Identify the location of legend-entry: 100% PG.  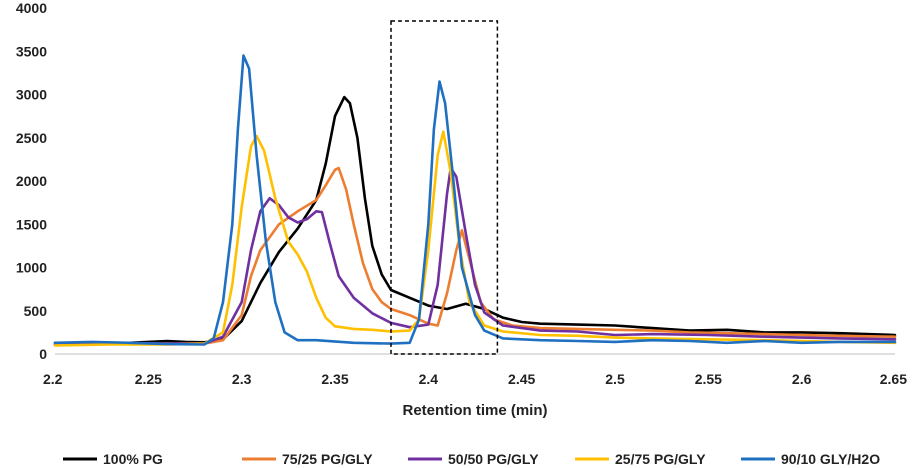
(113, 459).